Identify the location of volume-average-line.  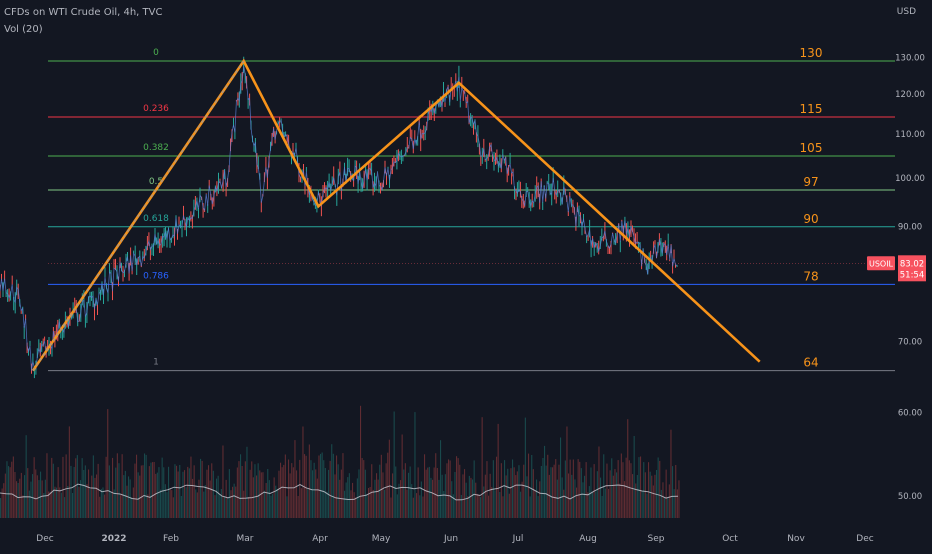
(339, 492).